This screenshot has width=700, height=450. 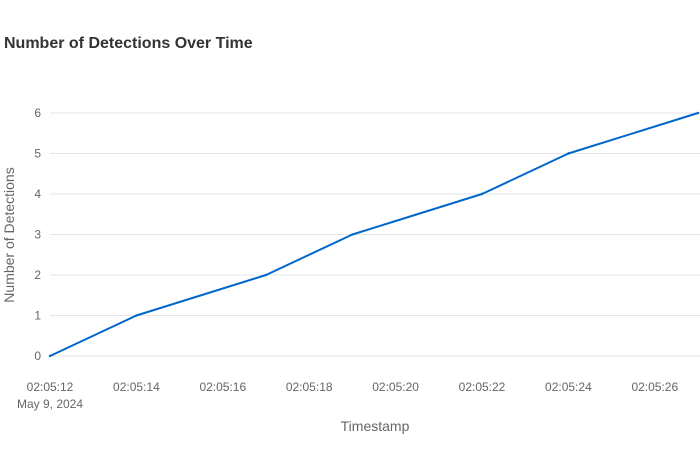 What do you see at coordinates (37, 113) in the screenshot?
I see `y-tick-label: 6` at bounding box center [37, 113].